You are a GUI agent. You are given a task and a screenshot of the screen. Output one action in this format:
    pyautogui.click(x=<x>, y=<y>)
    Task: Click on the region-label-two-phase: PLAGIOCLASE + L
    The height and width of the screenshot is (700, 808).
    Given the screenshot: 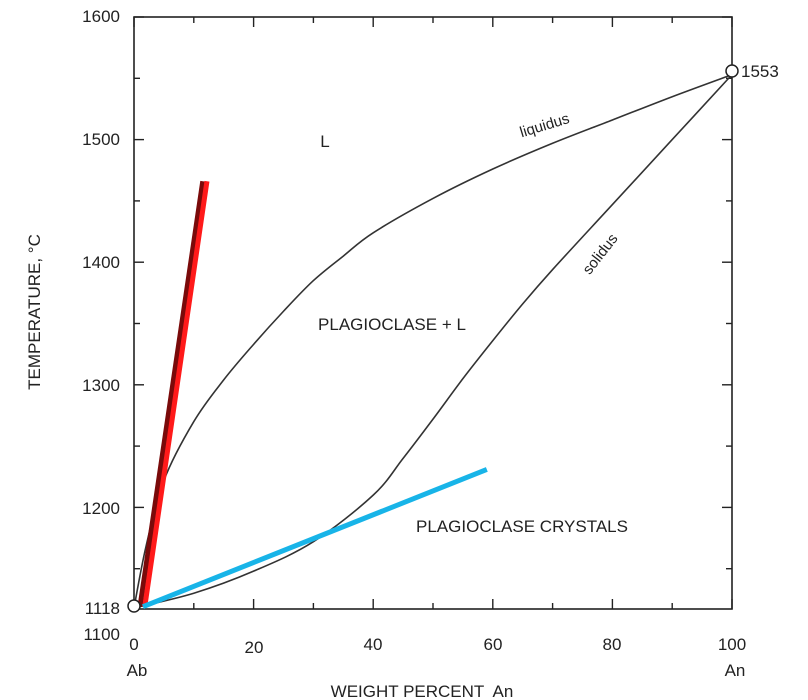 What is the action you would take?
    pyautogui.click(x=392, y=324)
    